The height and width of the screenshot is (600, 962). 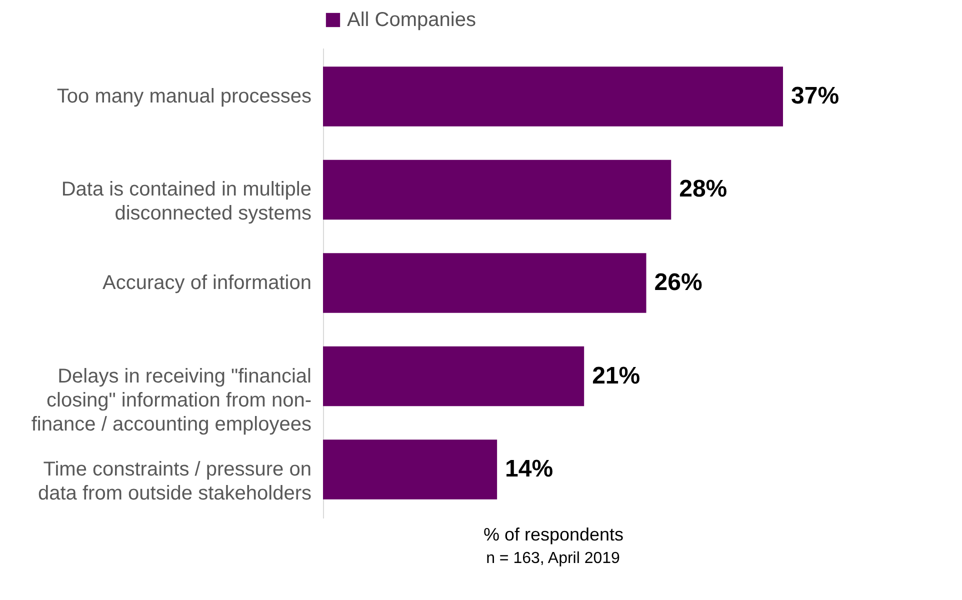 What do you see at coordinates (171, 400) in the screenshot?
I see `y-tick-label: Delays in receiving "financial closing" information from non- finance / accounting employees` at bounding box center [171, 400].